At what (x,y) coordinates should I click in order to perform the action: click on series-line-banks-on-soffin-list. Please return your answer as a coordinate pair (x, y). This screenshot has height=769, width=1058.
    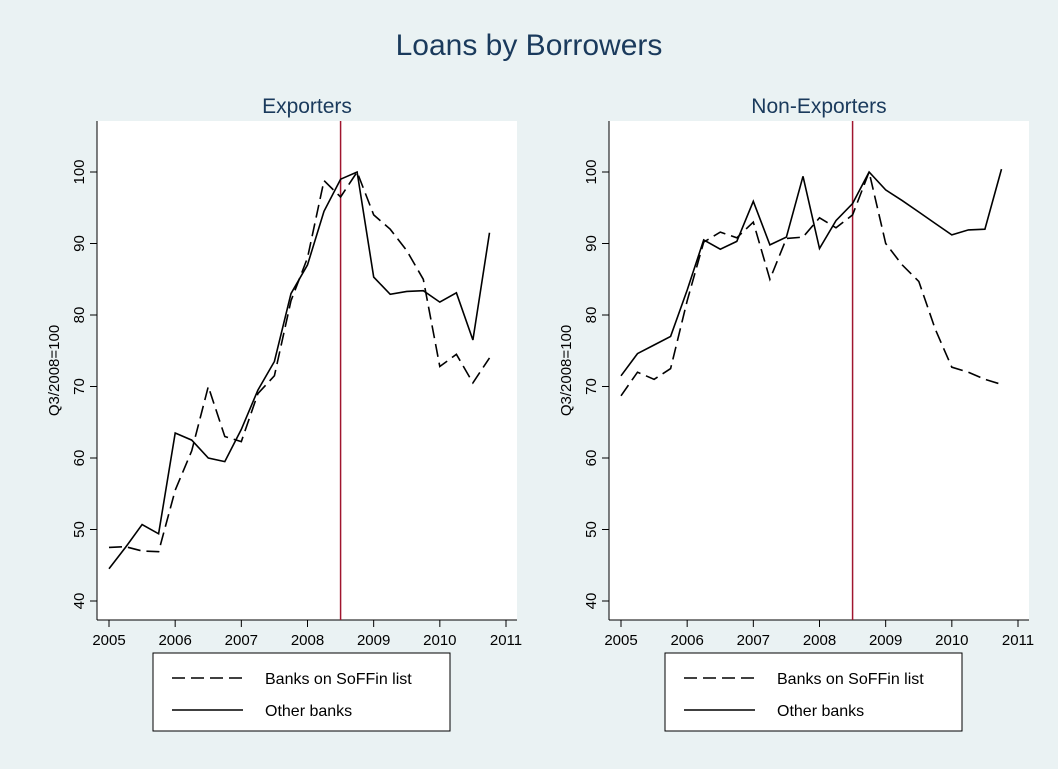
    Looking at the image, I should click on (811, 283).